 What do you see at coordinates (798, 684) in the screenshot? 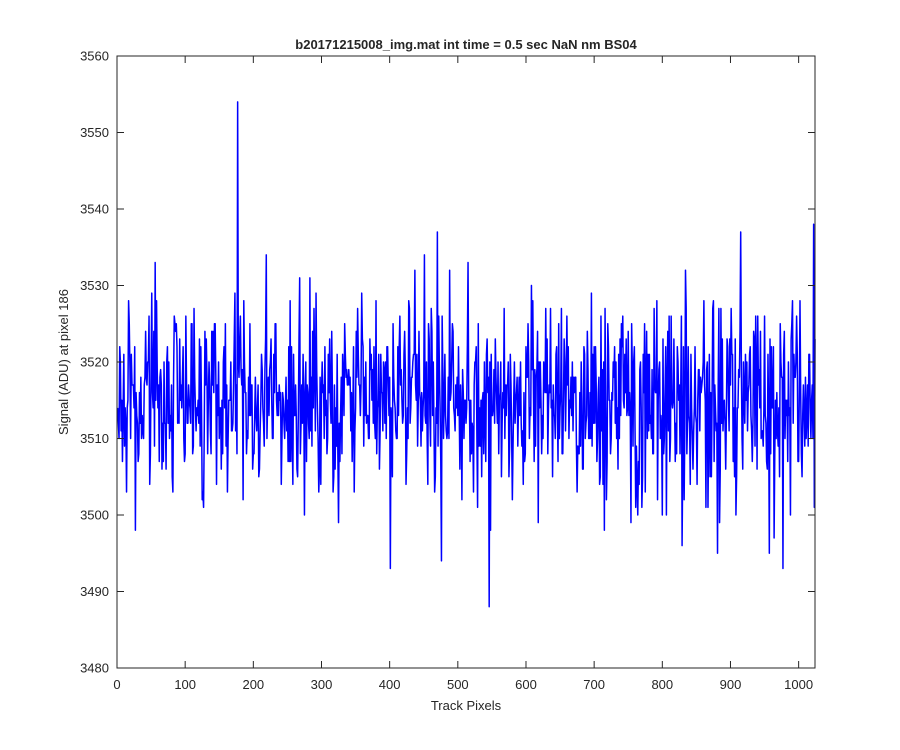
I see `x-tick-label: 1000` at bounding box center [798, 684].